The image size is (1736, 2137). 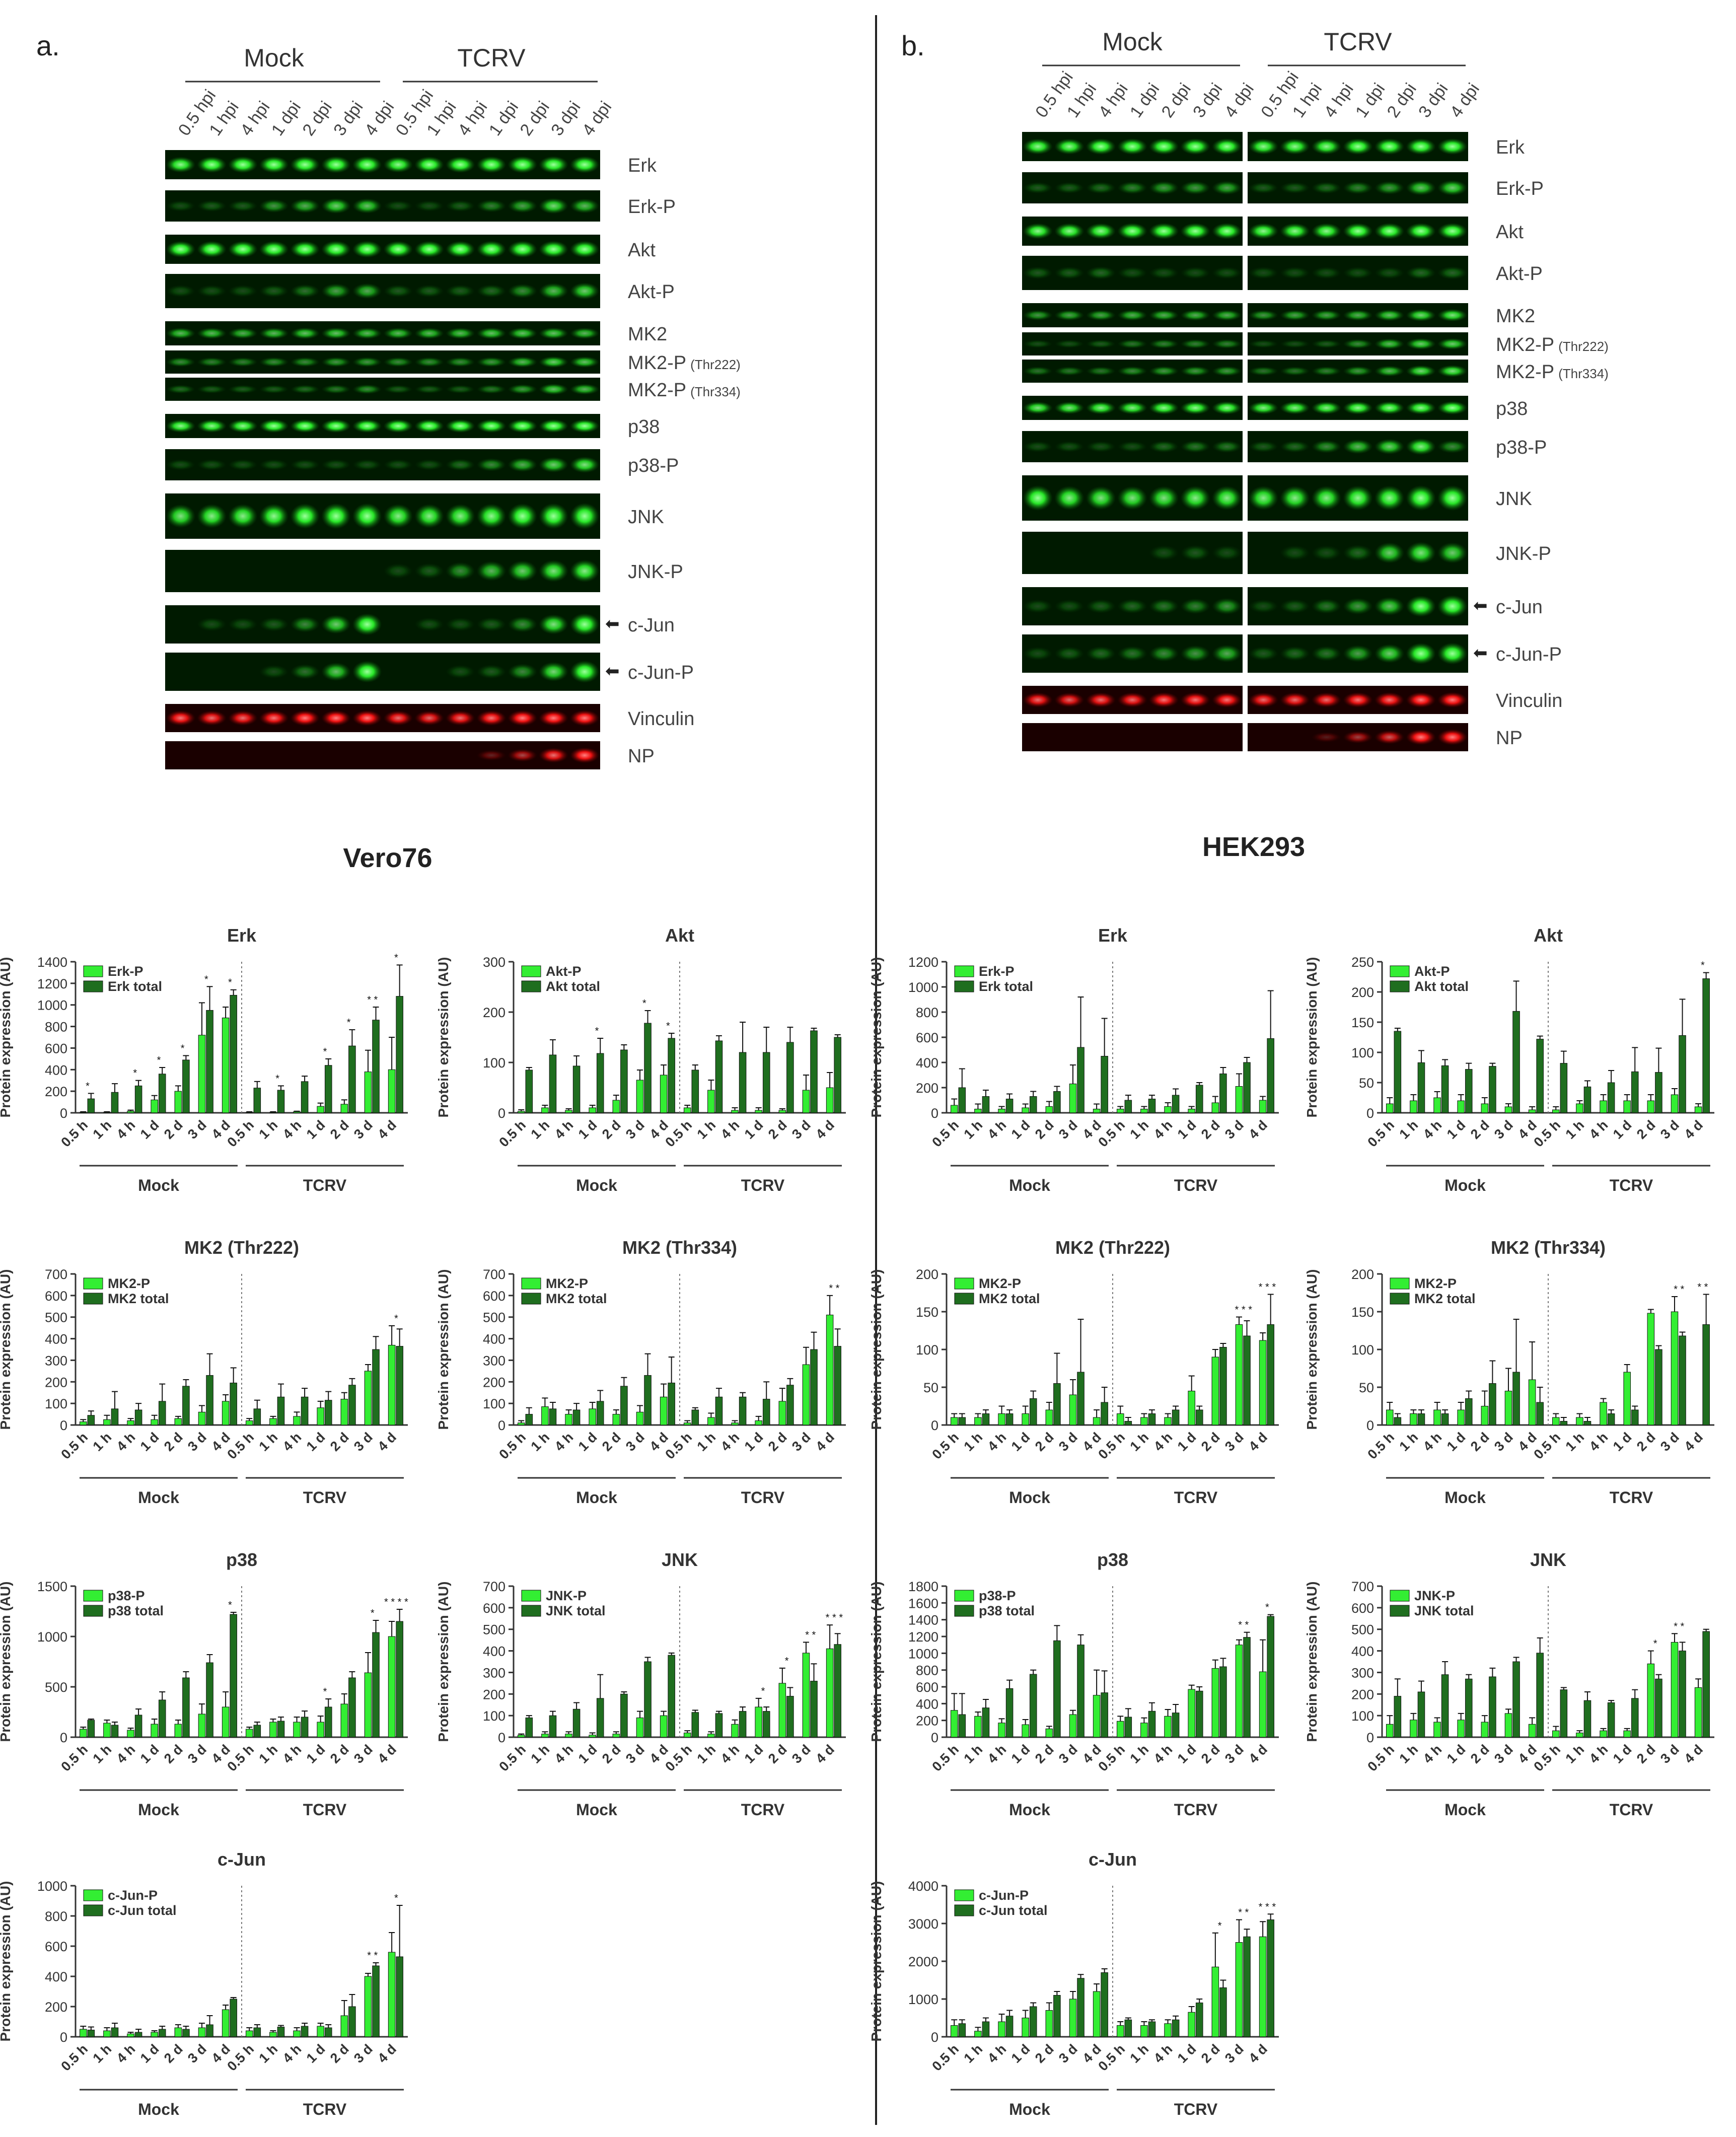 I want to click on vero-mk2-222-y-tick-label: 700, so click(x=56, y=1274).